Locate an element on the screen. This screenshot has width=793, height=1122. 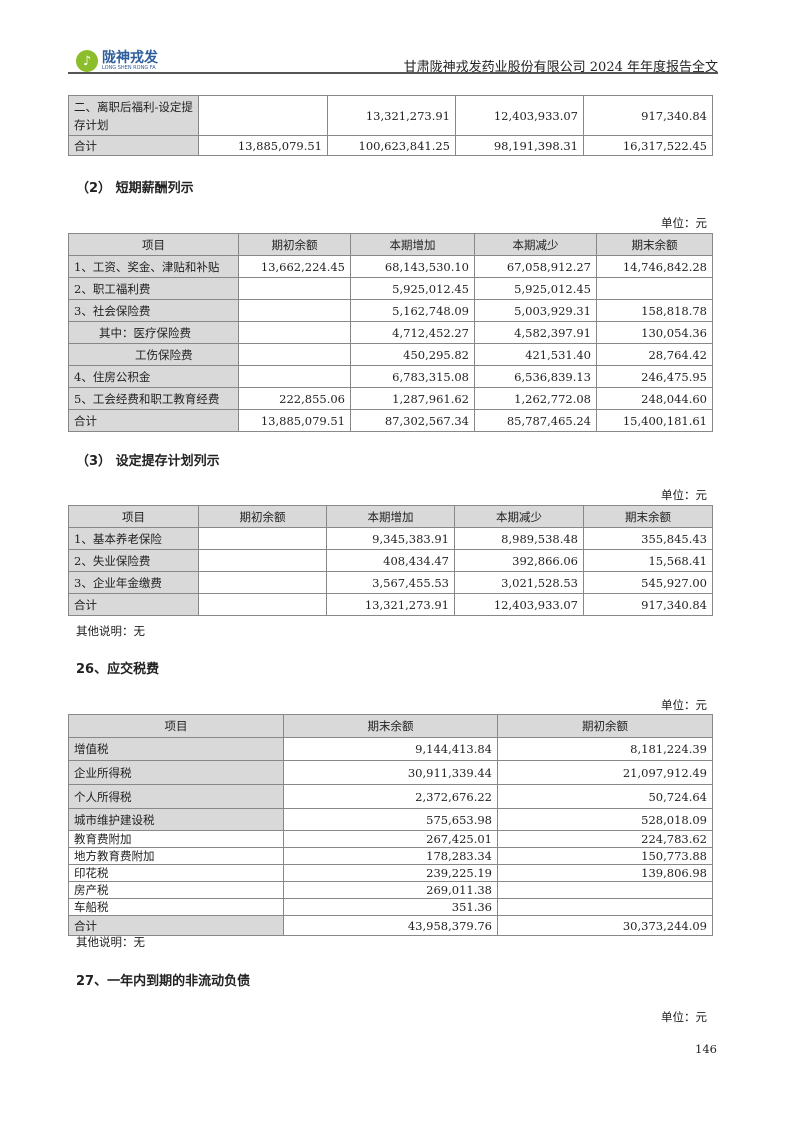
cell-value: 4,582,397.91 is located at coordinates (535, 332).